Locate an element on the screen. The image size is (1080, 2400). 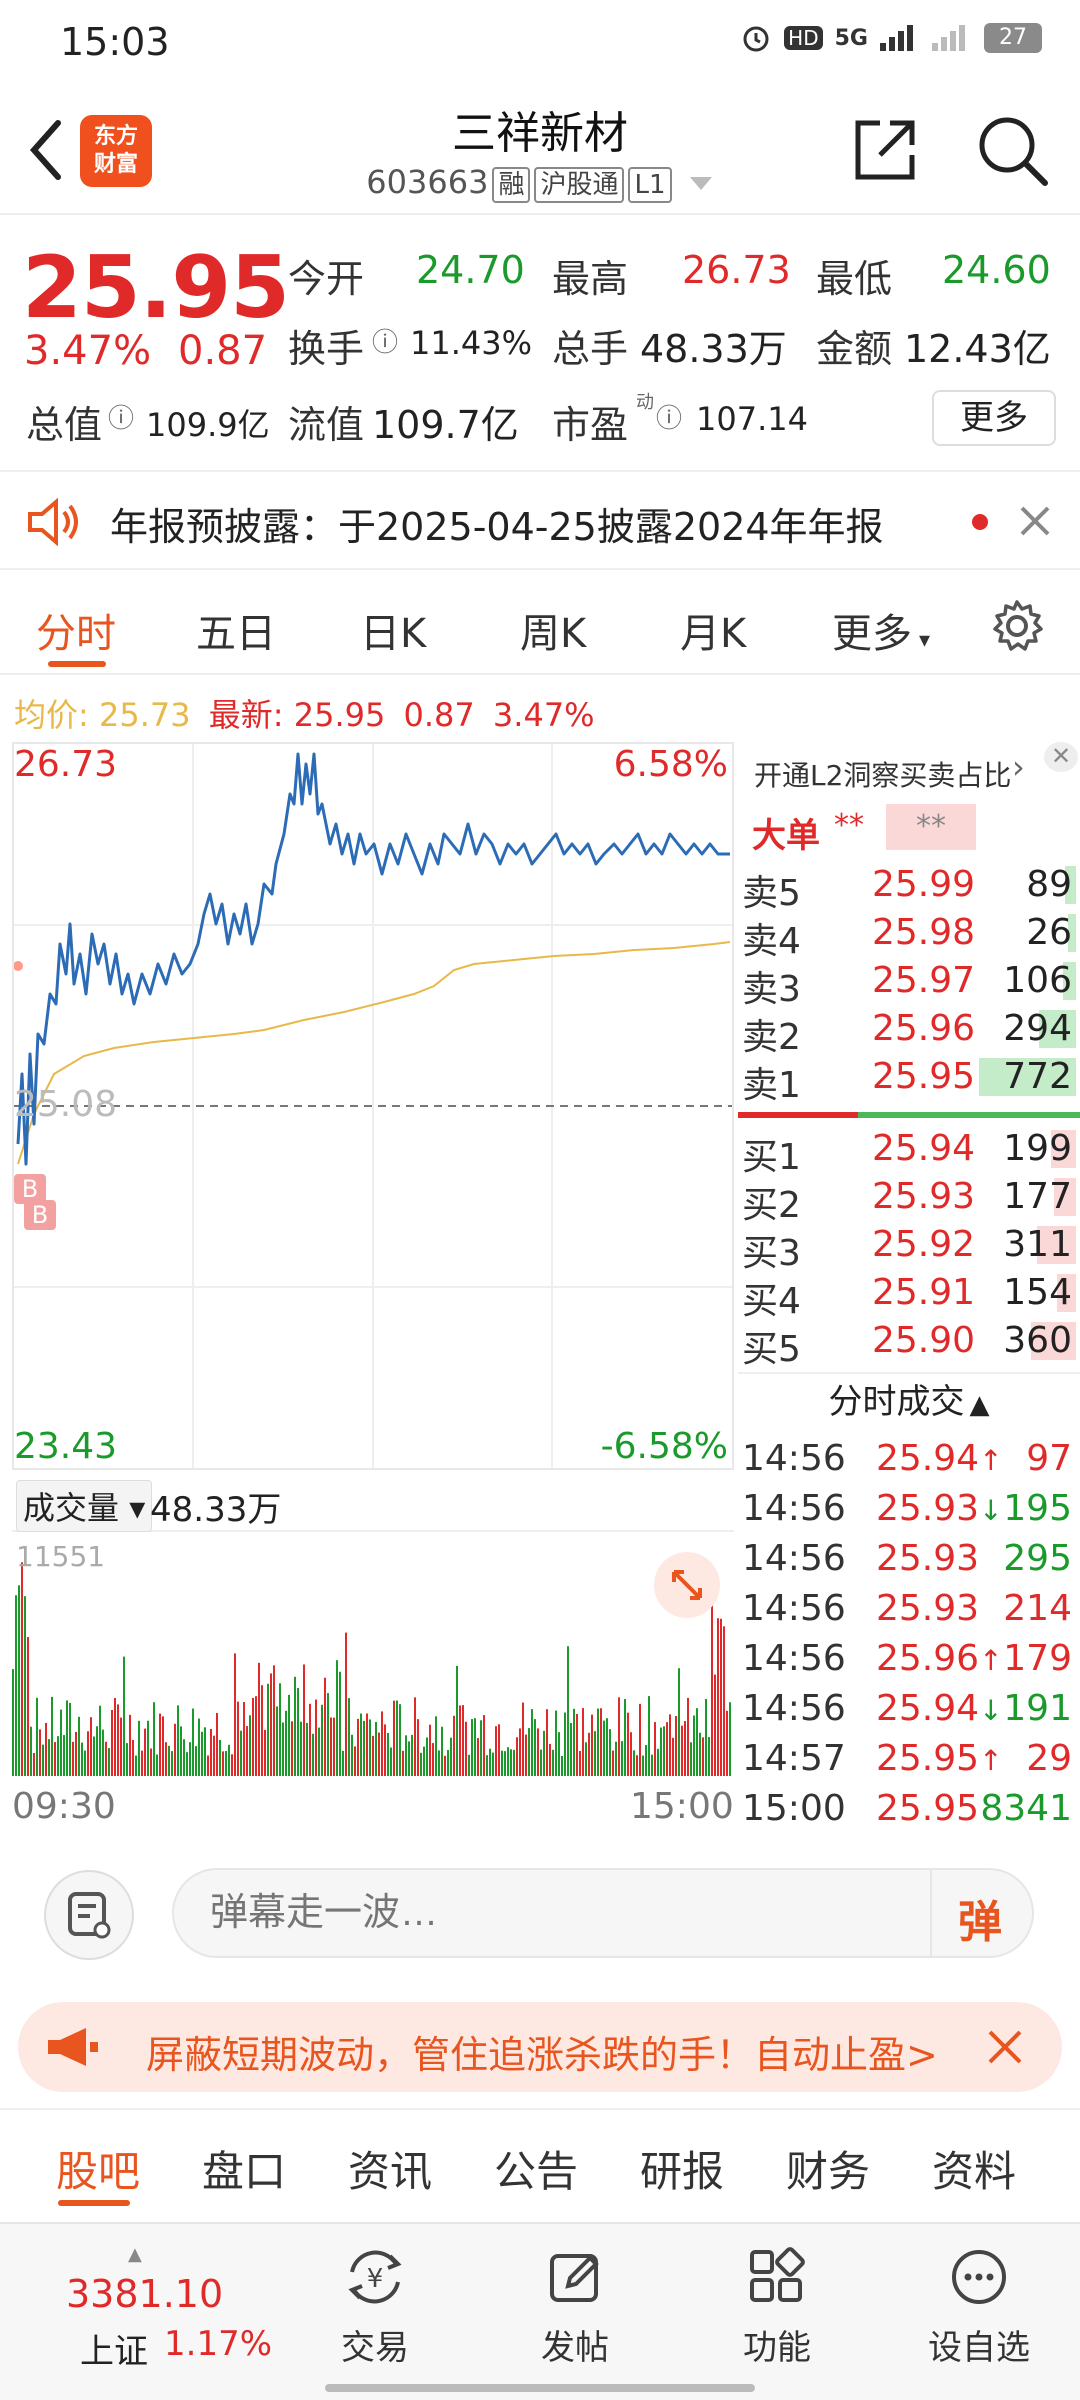
bid-row: 买2 25.93 177 is located at coordinates (909, 1199).